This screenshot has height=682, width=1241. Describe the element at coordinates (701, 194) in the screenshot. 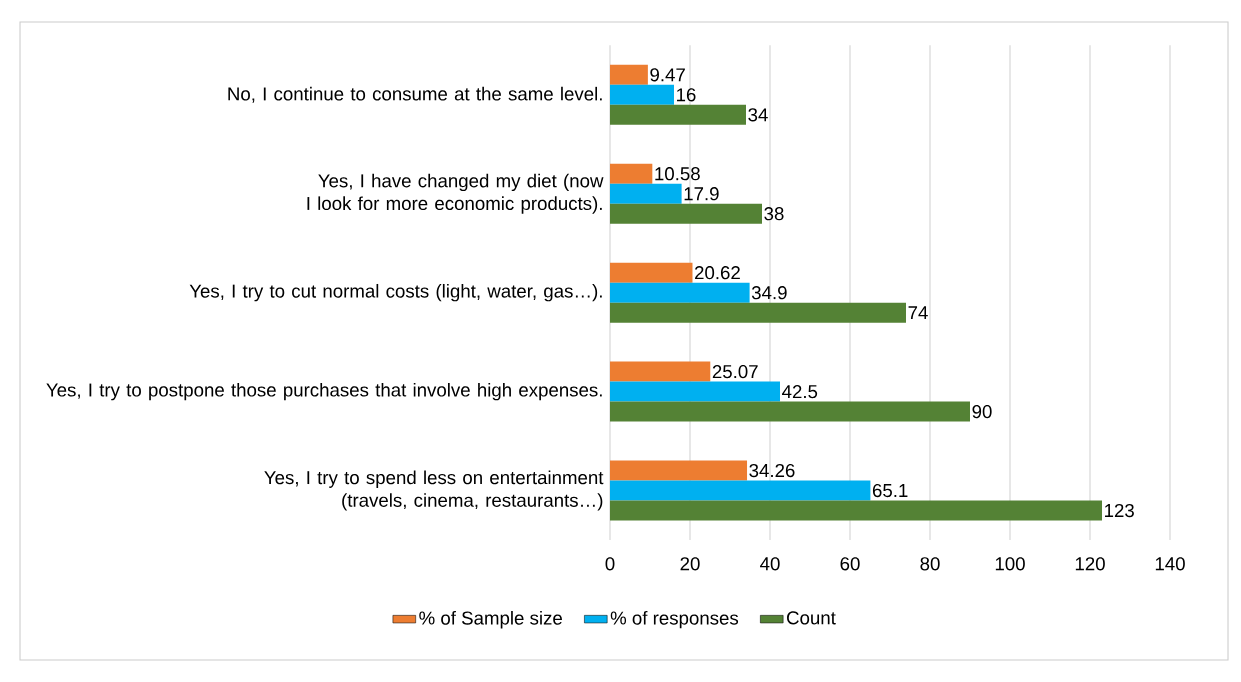

I see `data-label: 17.9` at that location.